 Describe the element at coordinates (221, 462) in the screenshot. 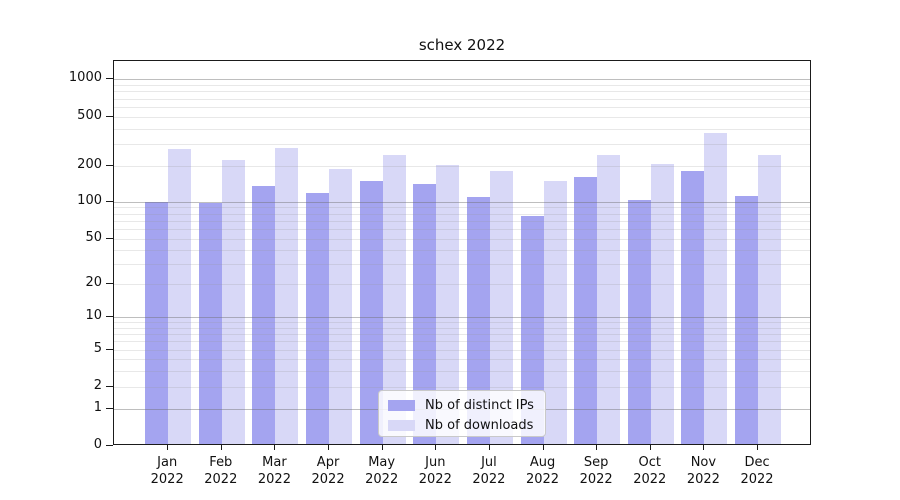

I see `month-name: Feb` at that location.